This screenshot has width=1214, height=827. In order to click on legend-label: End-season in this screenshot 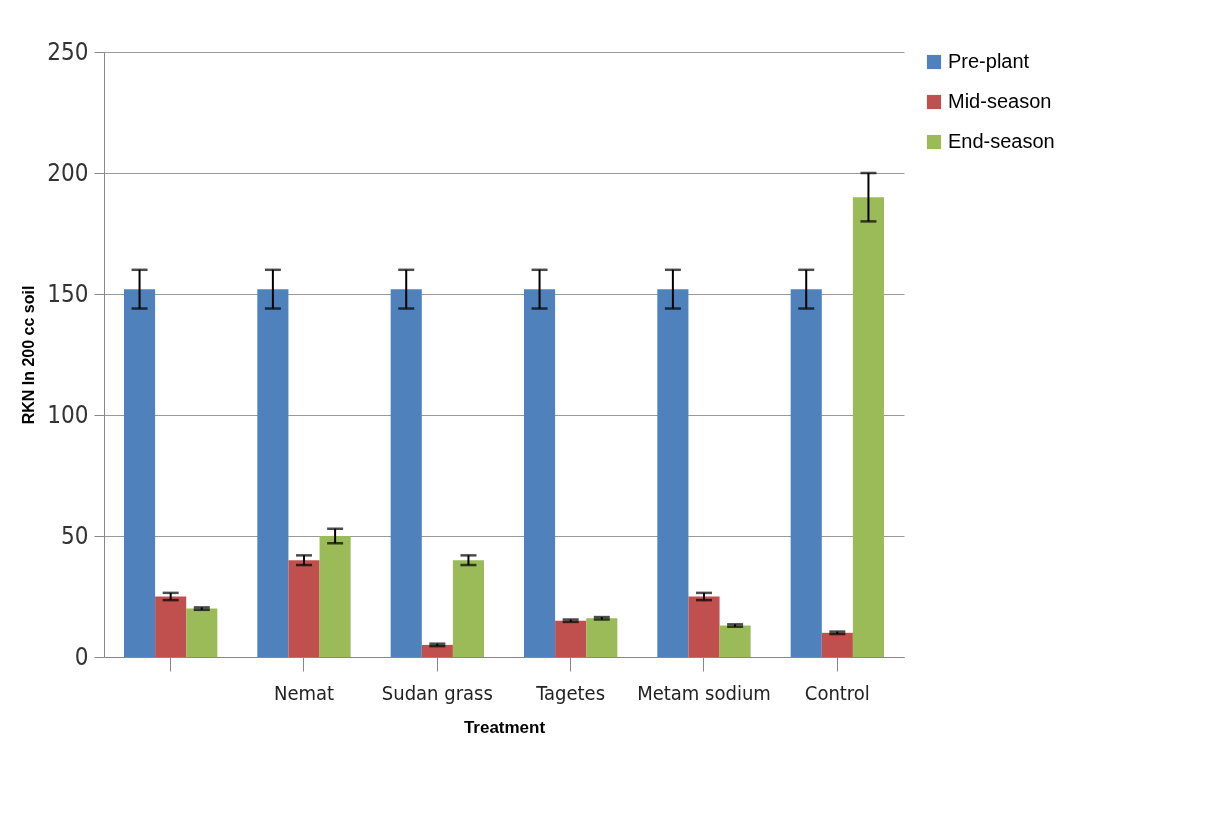, I will do `click(1001, 141)`.